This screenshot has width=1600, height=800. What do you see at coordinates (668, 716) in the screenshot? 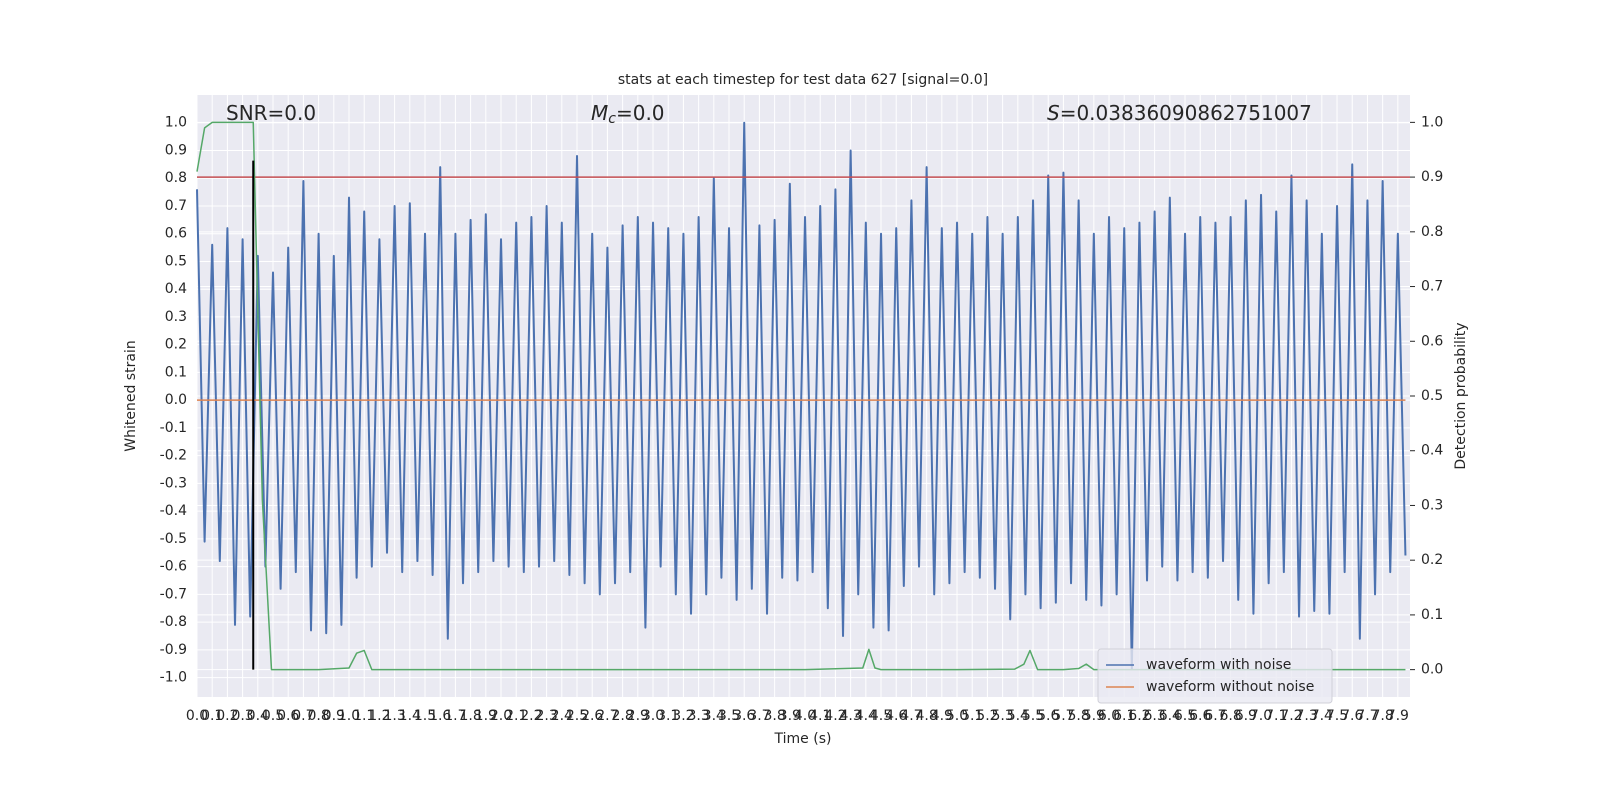
I see `x-tick-label: 3.1` at bounding box center [668, 716].